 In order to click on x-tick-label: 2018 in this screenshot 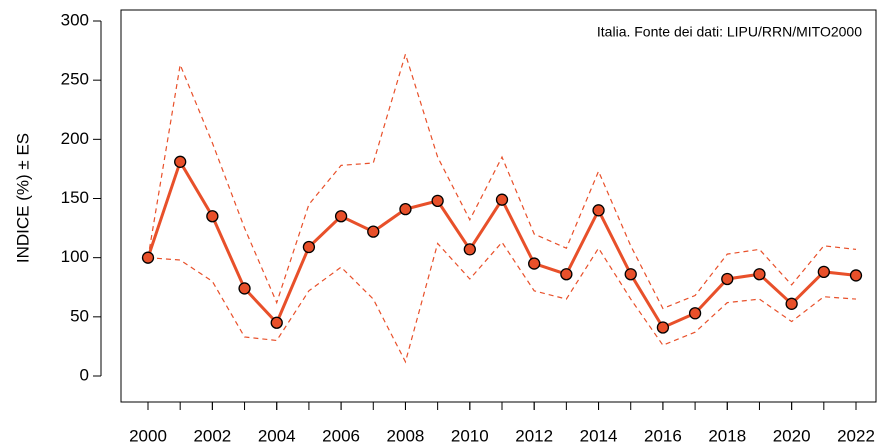, I will do `click(727, 435)`.